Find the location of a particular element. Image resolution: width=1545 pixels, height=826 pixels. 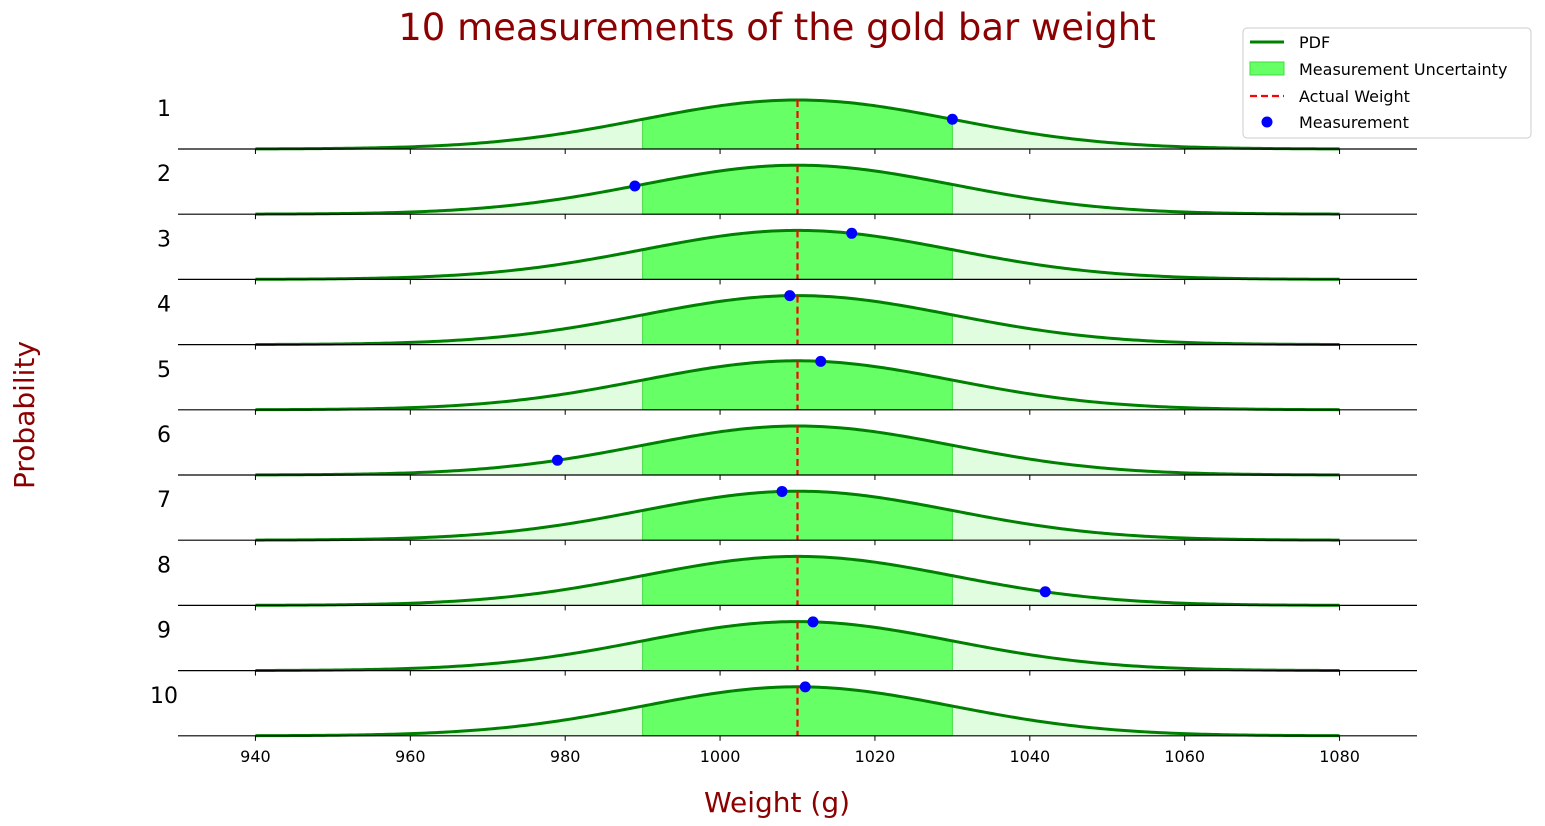

subplot-row-8: 8 is located at coordinates (787, 581).